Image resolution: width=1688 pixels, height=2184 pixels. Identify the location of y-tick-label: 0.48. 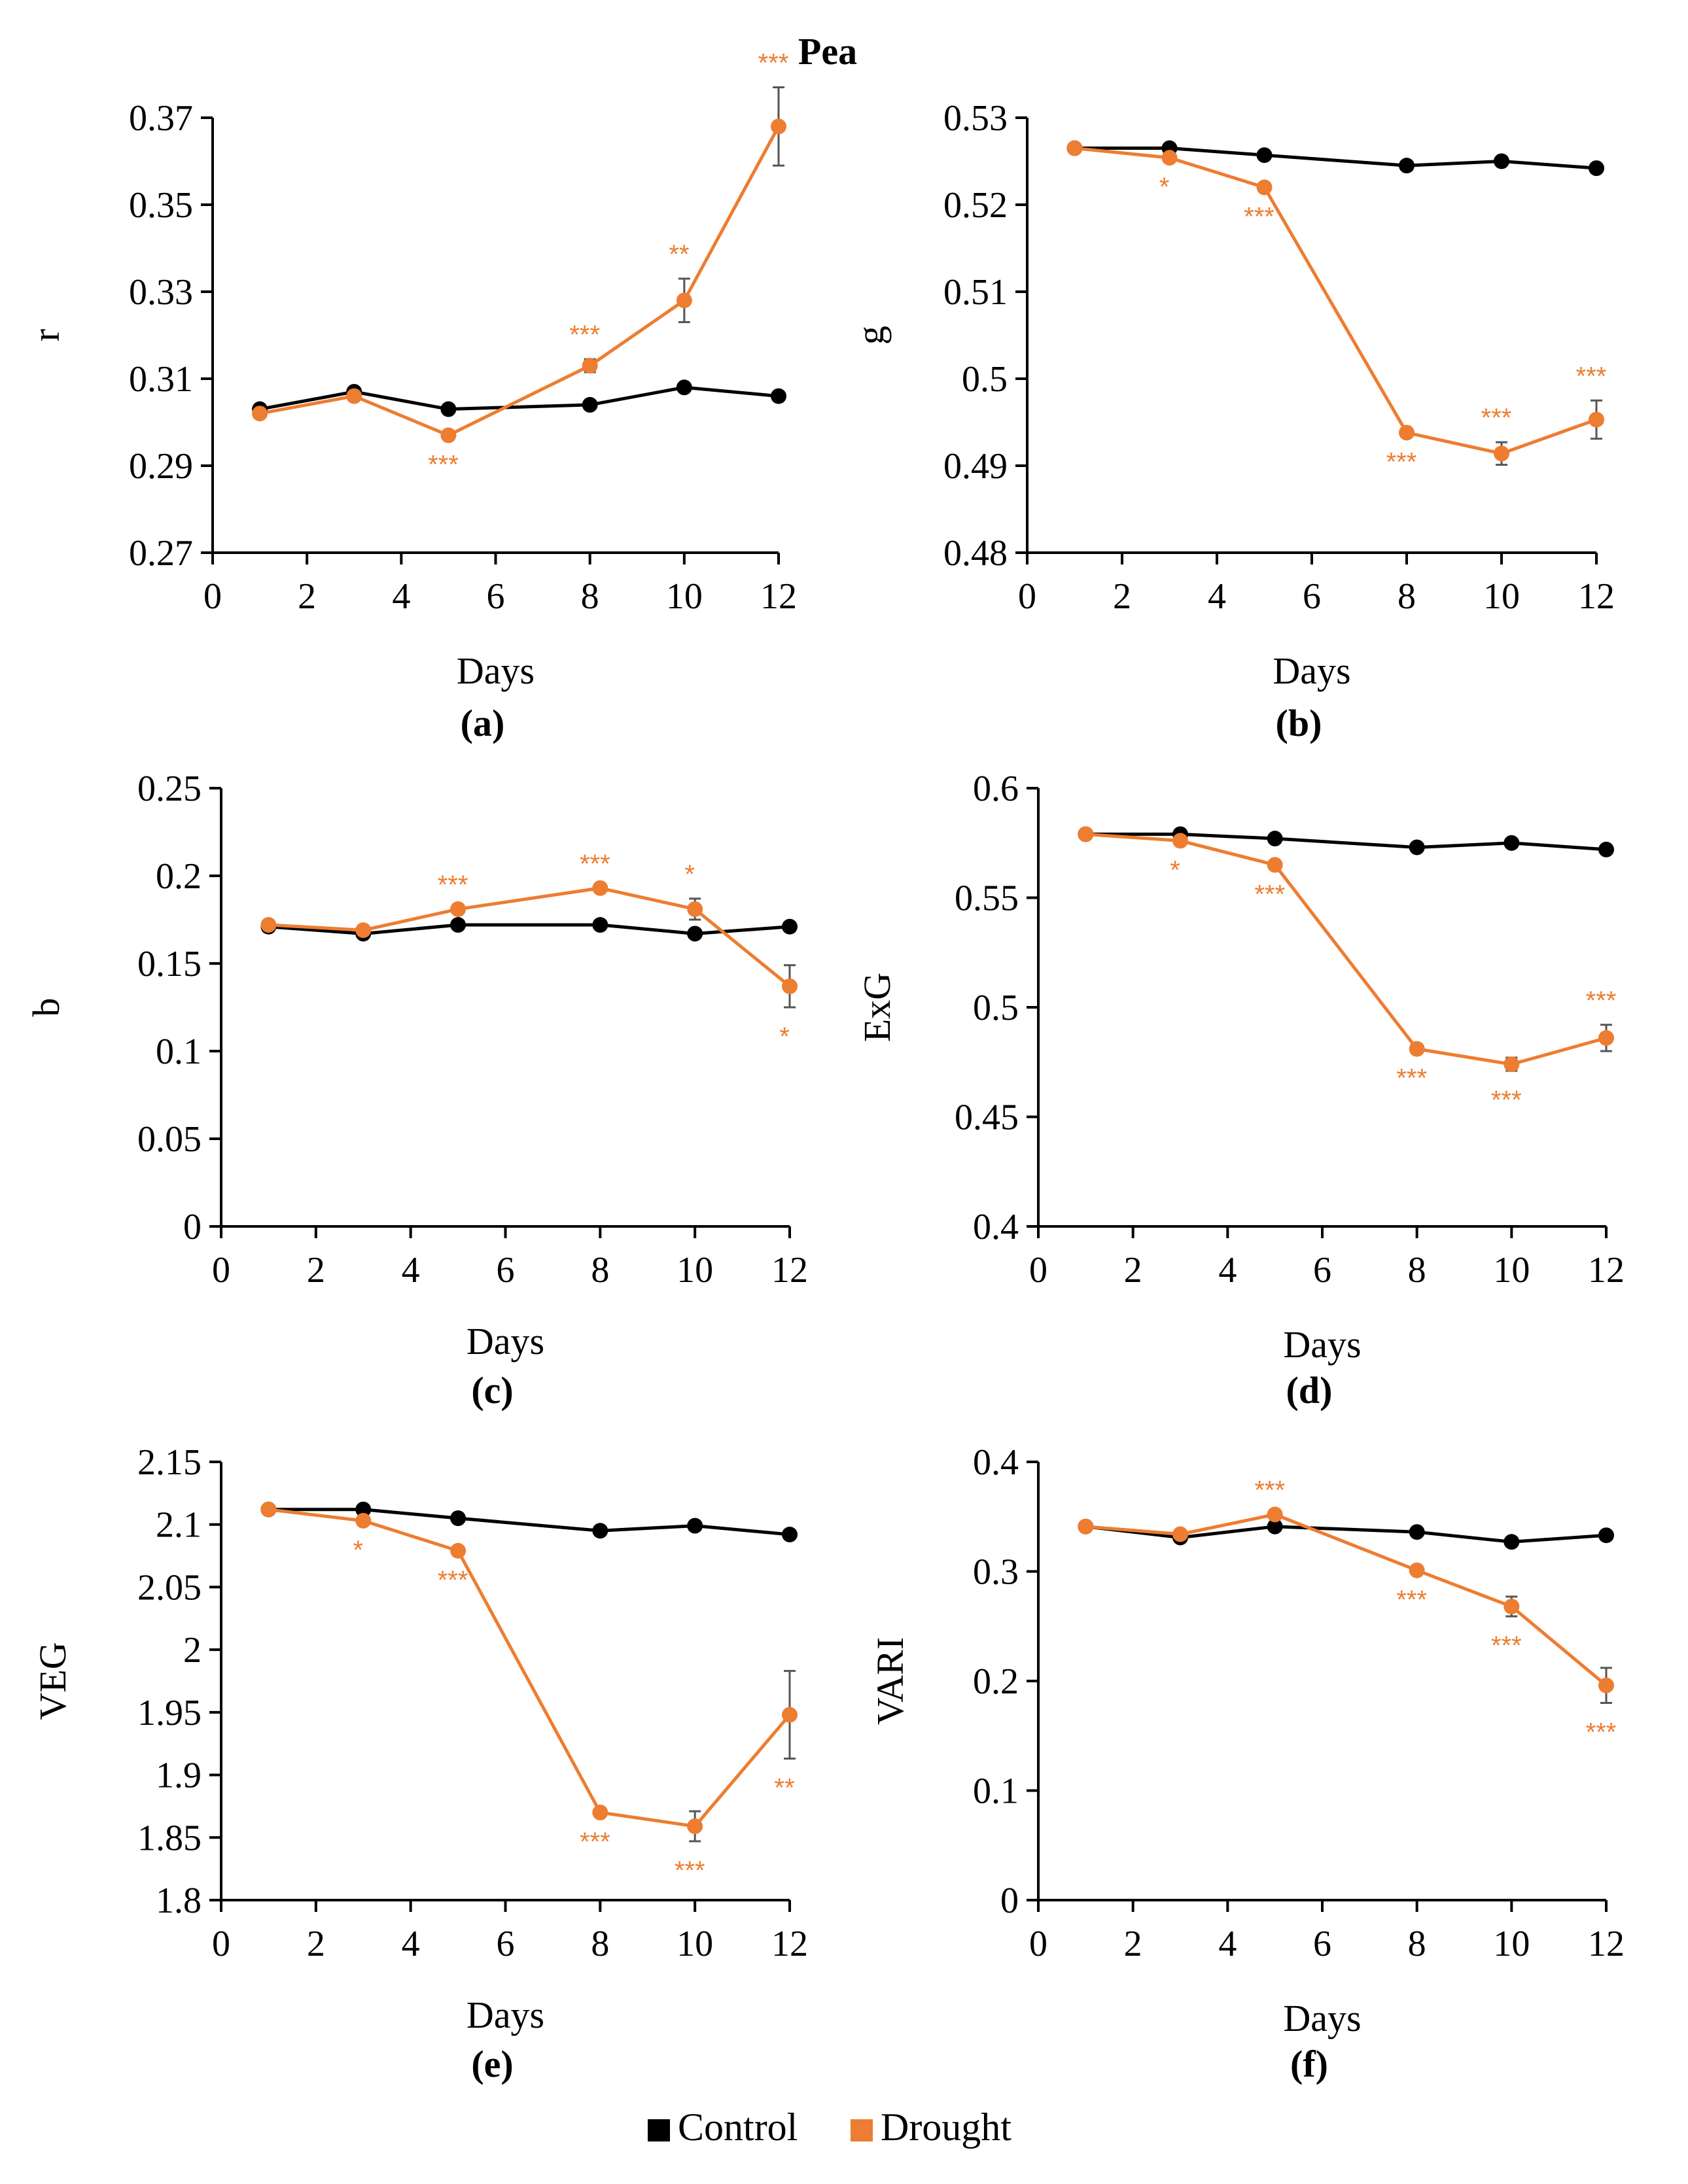
(975, 553).